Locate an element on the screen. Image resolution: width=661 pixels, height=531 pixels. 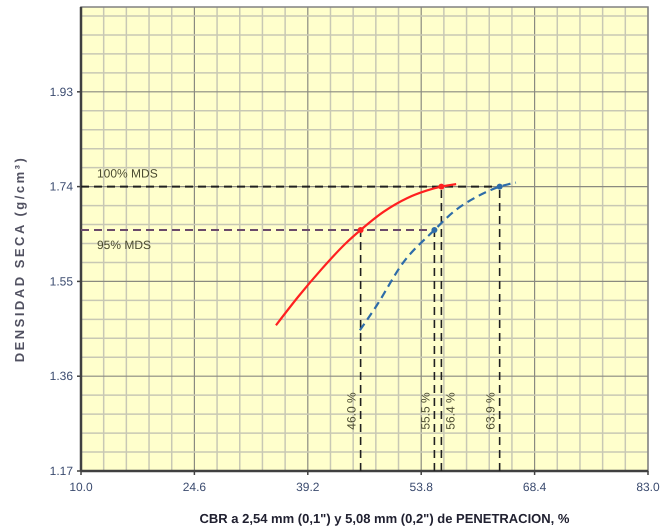
y-tick-label: 1.36 is located at coordinates (62, 376).